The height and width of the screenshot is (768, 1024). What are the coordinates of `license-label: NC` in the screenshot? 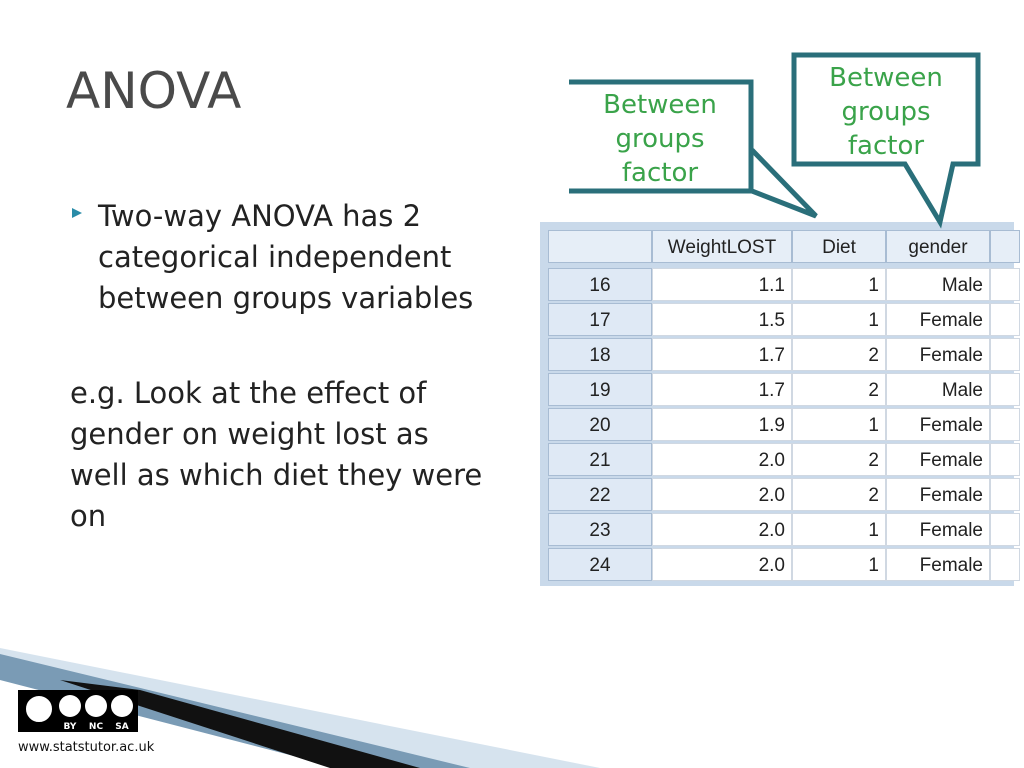 It's located at (96, 727).